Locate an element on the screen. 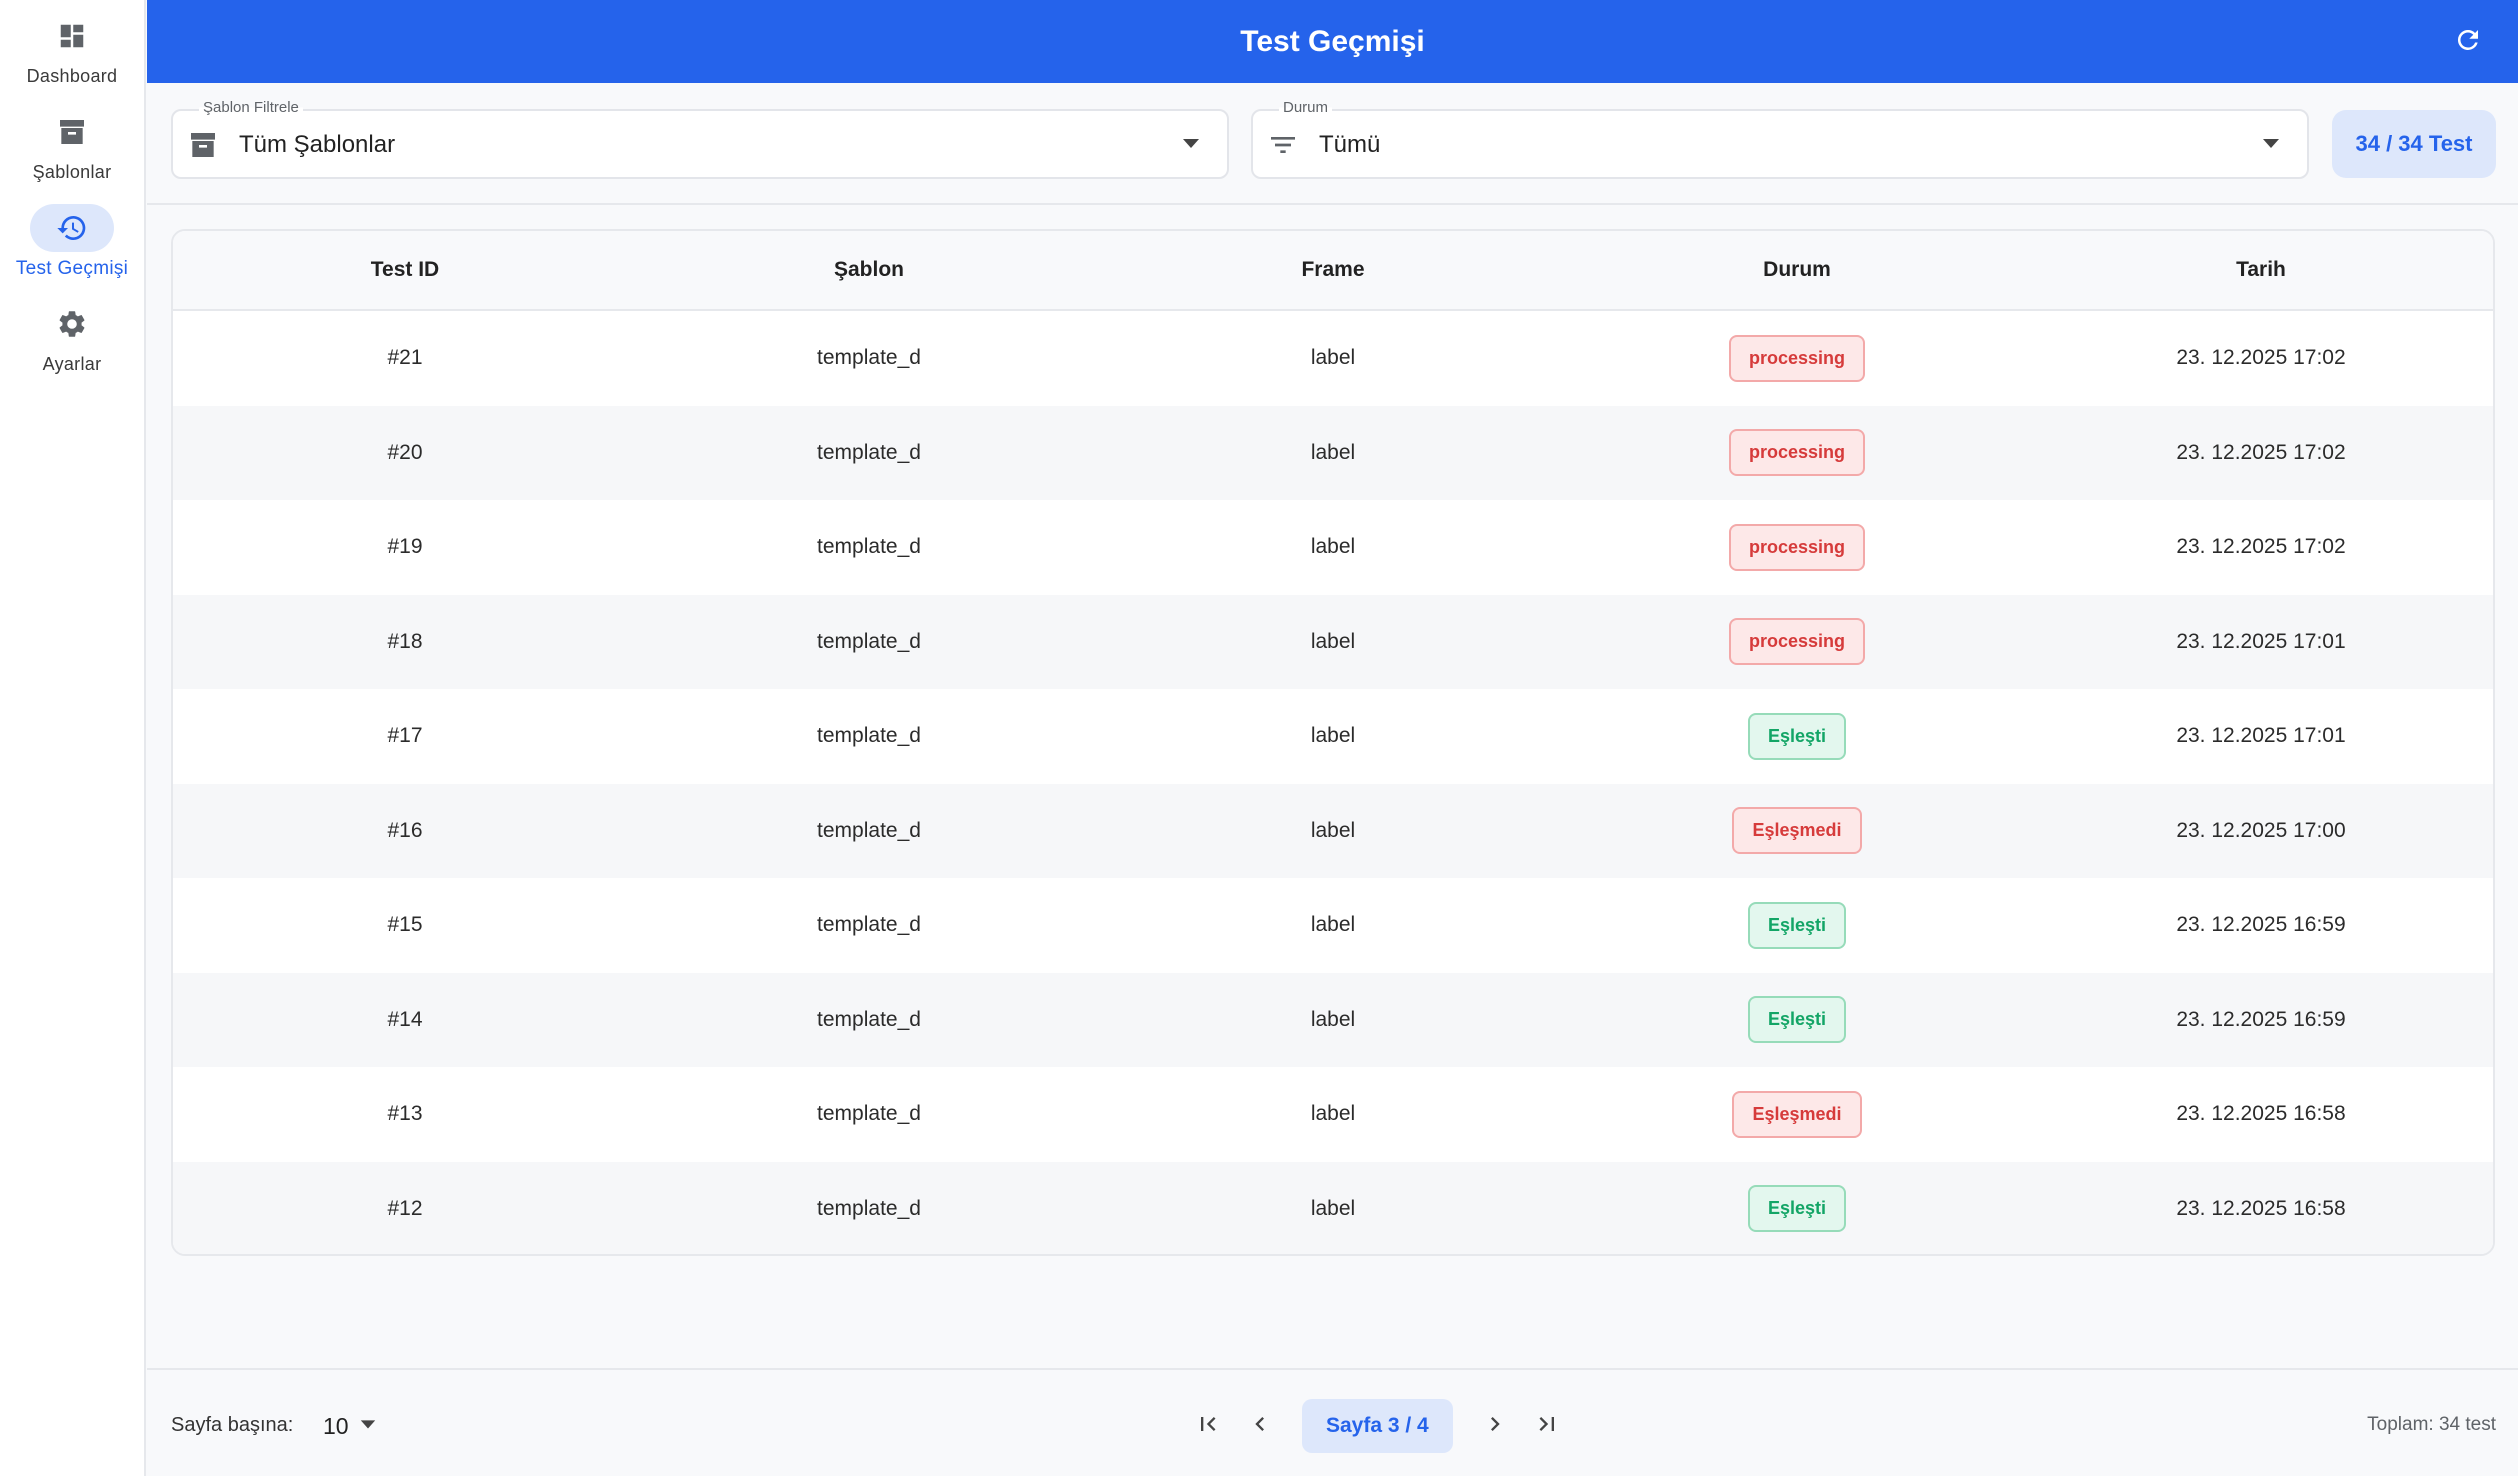 The image size is (2518, 1476). template-filter-select: Şablon Filtrele Tüm Şablonlar is located at coordinates (700, 139).